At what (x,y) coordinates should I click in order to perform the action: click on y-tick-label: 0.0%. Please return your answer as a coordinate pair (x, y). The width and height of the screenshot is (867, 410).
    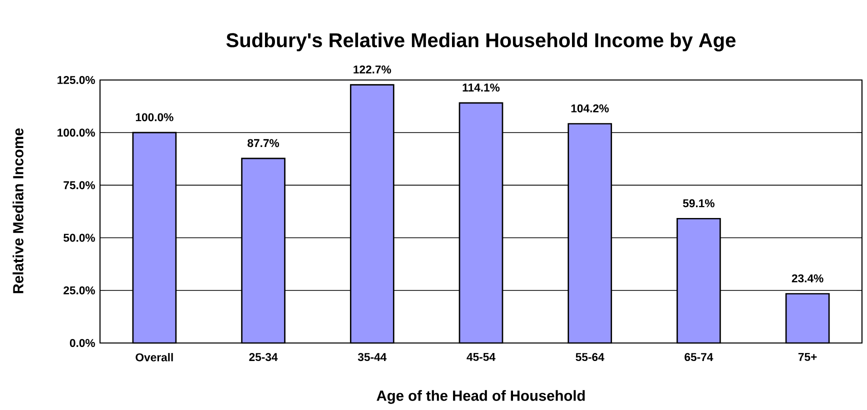
    Looking at the image, I should click on (83, 342).